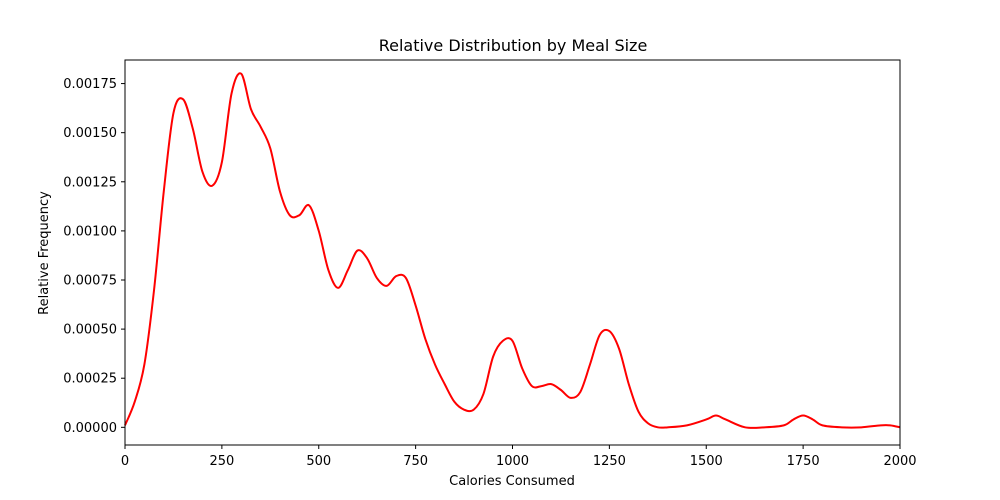 The width and height of the screenshot is (1000, 500). Describe the element at coordinates (90, 182) in the screenshot. I see `y-tick-label: 0.00125` at that location.